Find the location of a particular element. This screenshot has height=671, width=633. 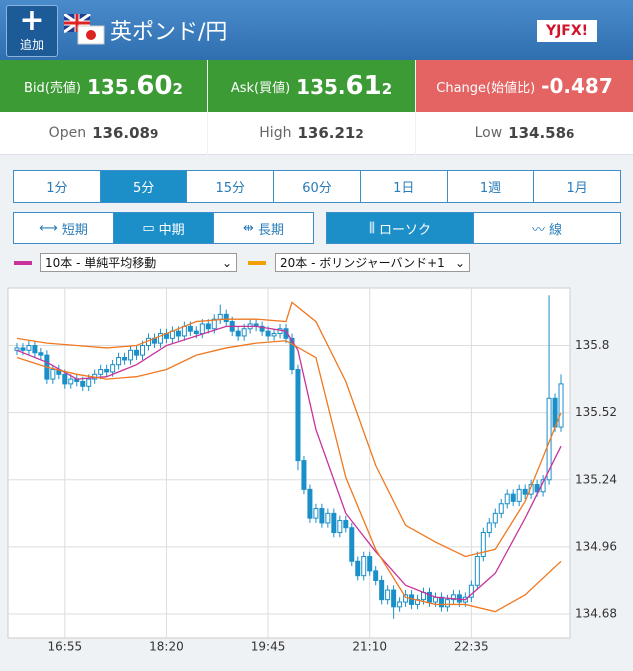

bid-label: Bid(売値) is located at coordinates (52, 88).